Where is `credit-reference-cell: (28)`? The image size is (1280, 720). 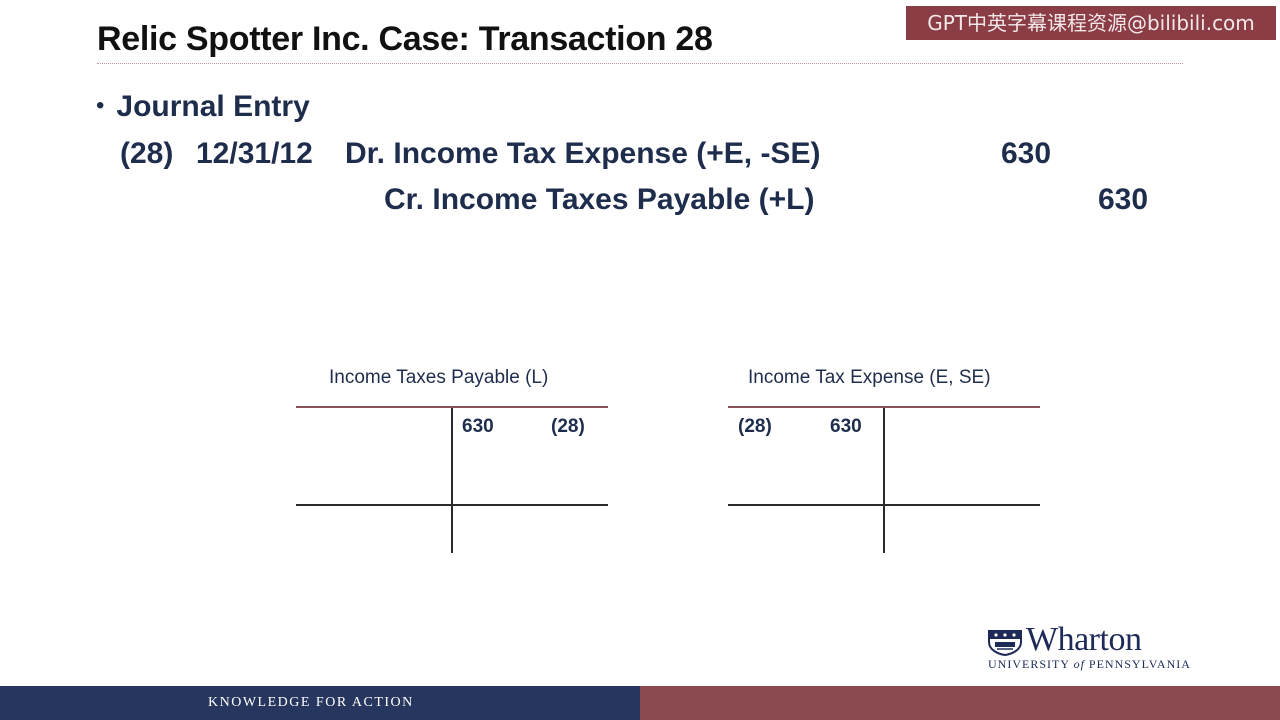 credit-reference-cell: (28) is located at coordinates (568, 426).